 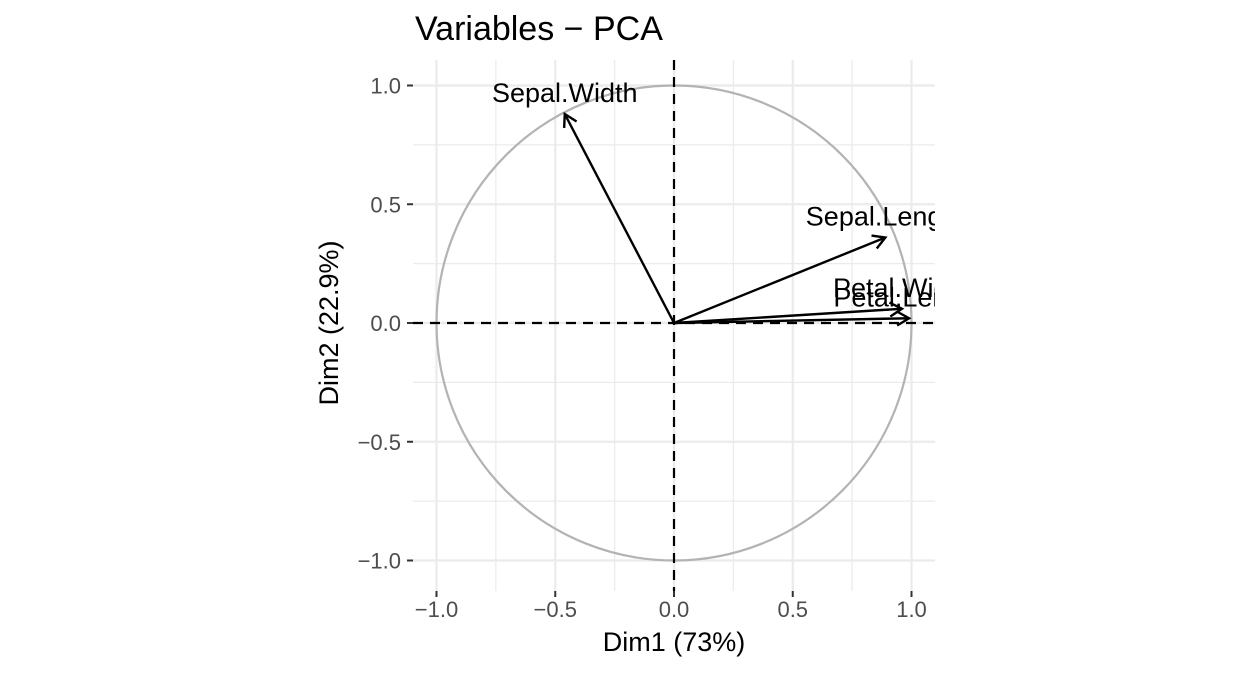 I want to click on variable-label: Petal.Width, so click(x=902, y=288).